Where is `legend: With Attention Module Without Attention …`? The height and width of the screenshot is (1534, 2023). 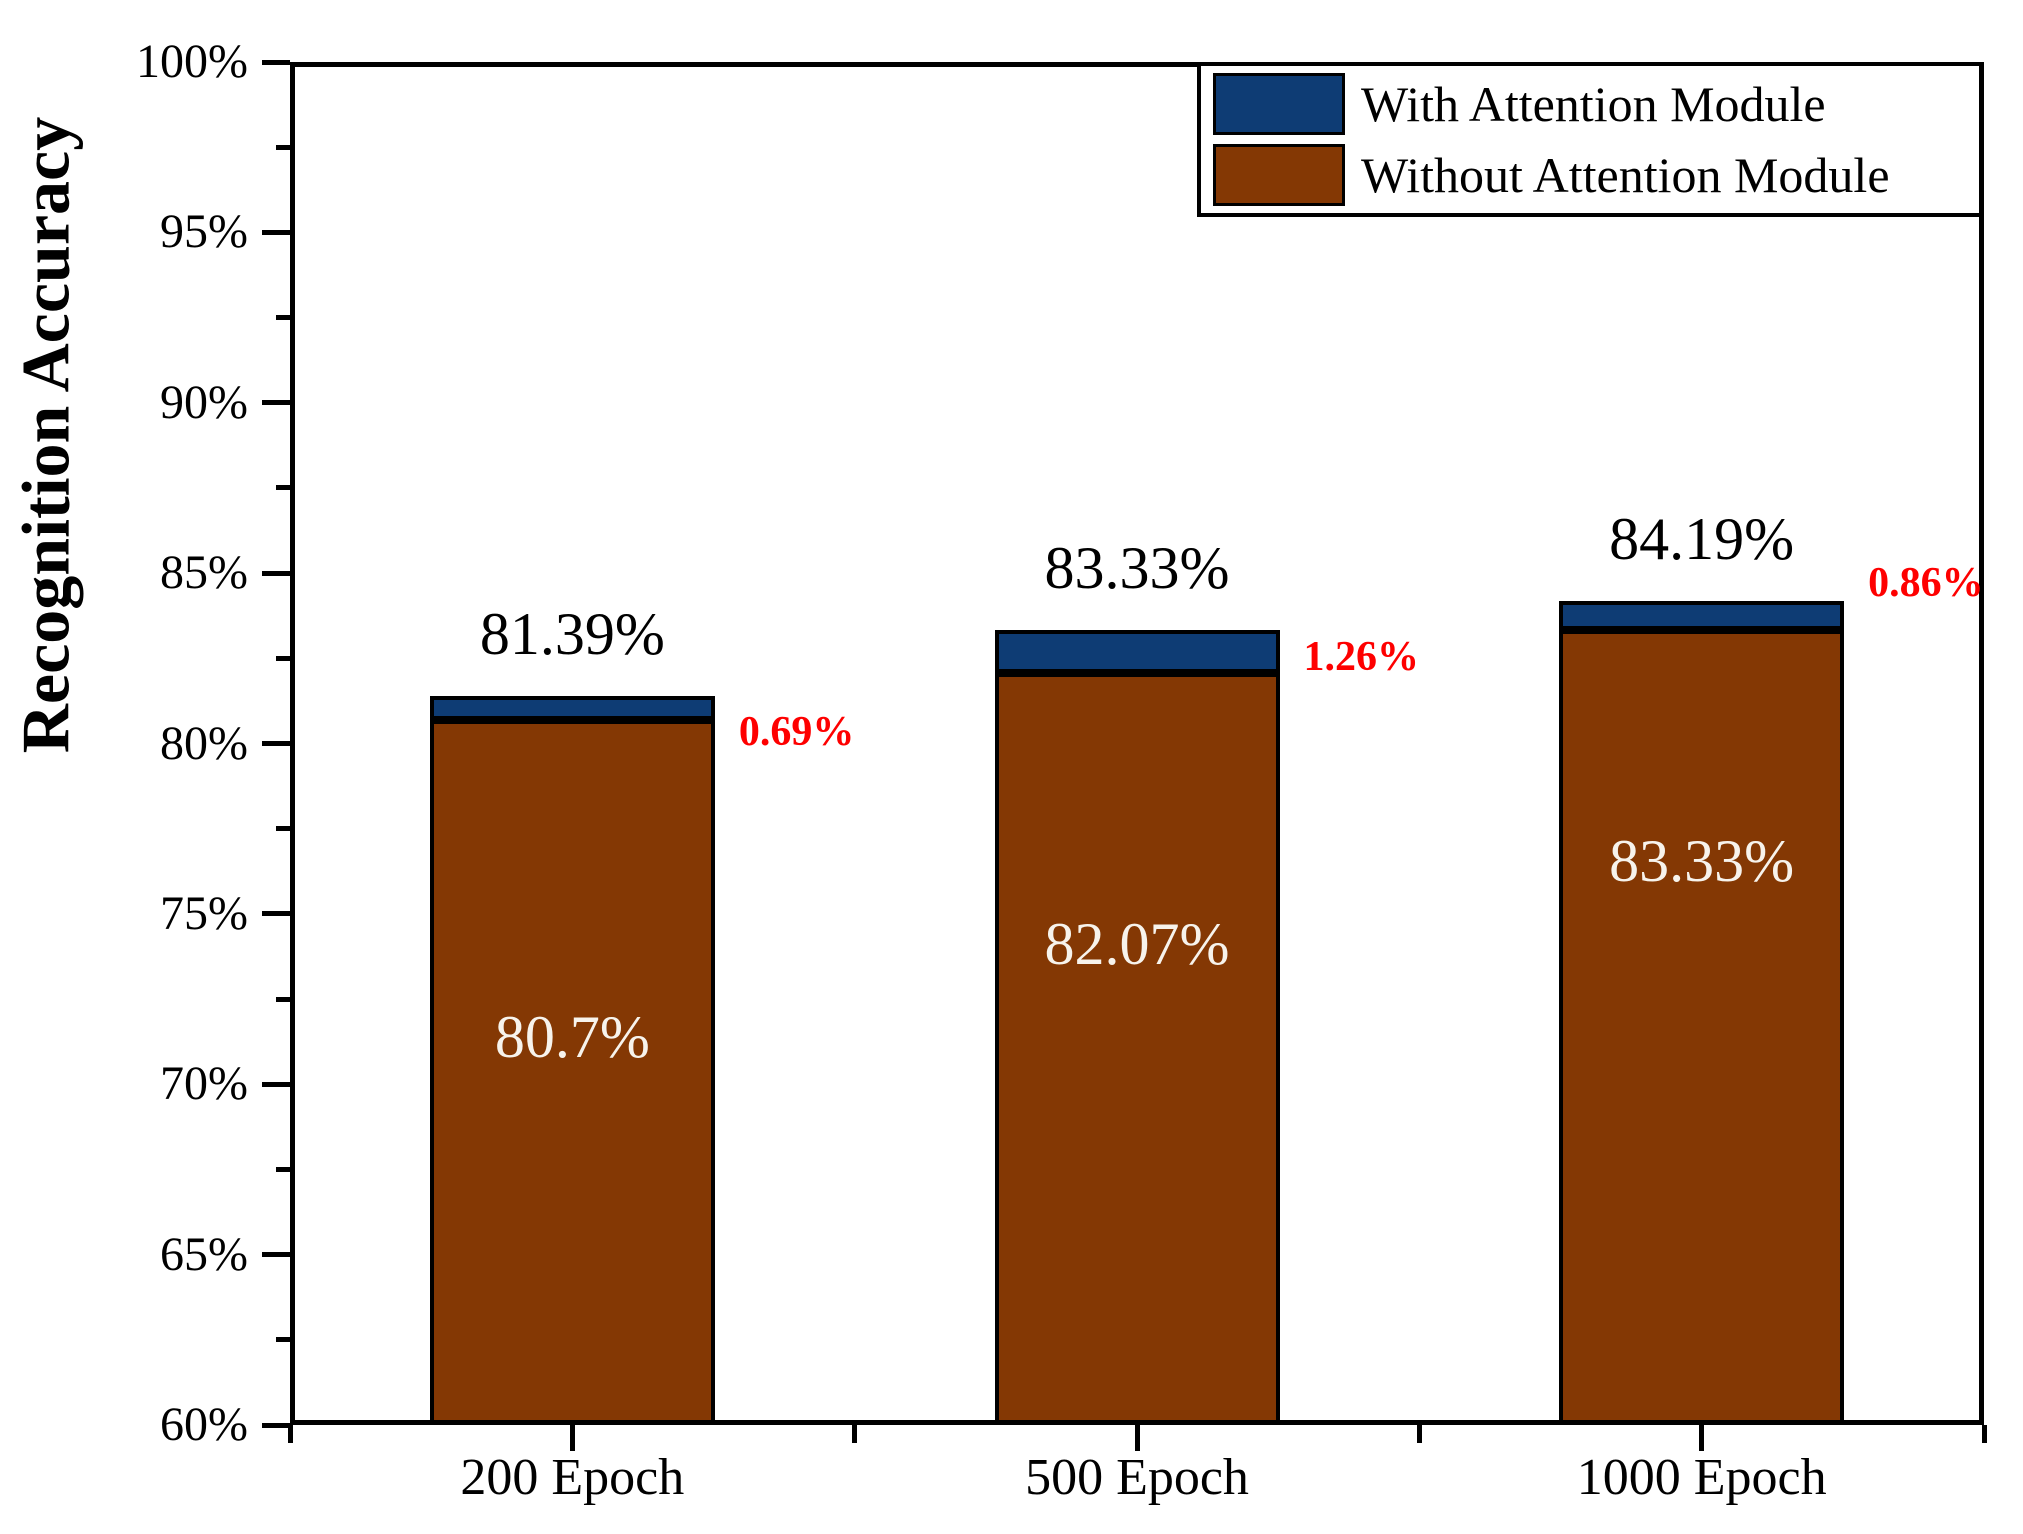 legend: With Attention Module Without Attention … is located at coordinates (1590, 139).